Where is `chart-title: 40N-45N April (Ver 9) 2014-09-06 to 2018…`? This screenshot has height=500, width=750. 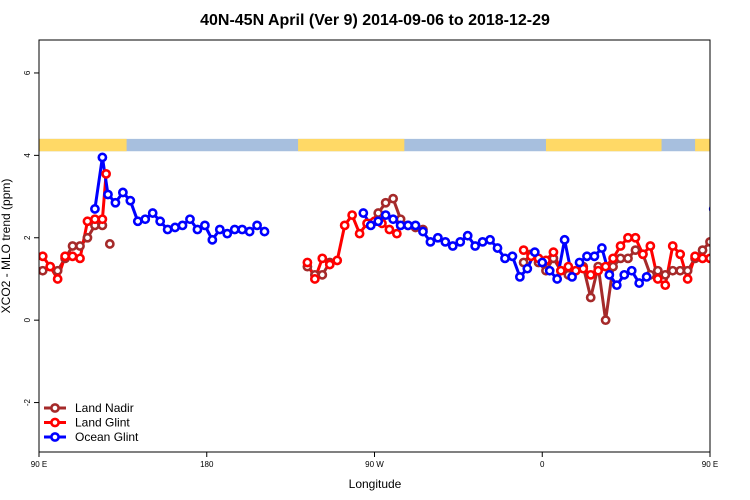 chart-title: 40N-45N April (Ver 9) 2014-09-06 to 2018… is located at coordinates (375, 20).